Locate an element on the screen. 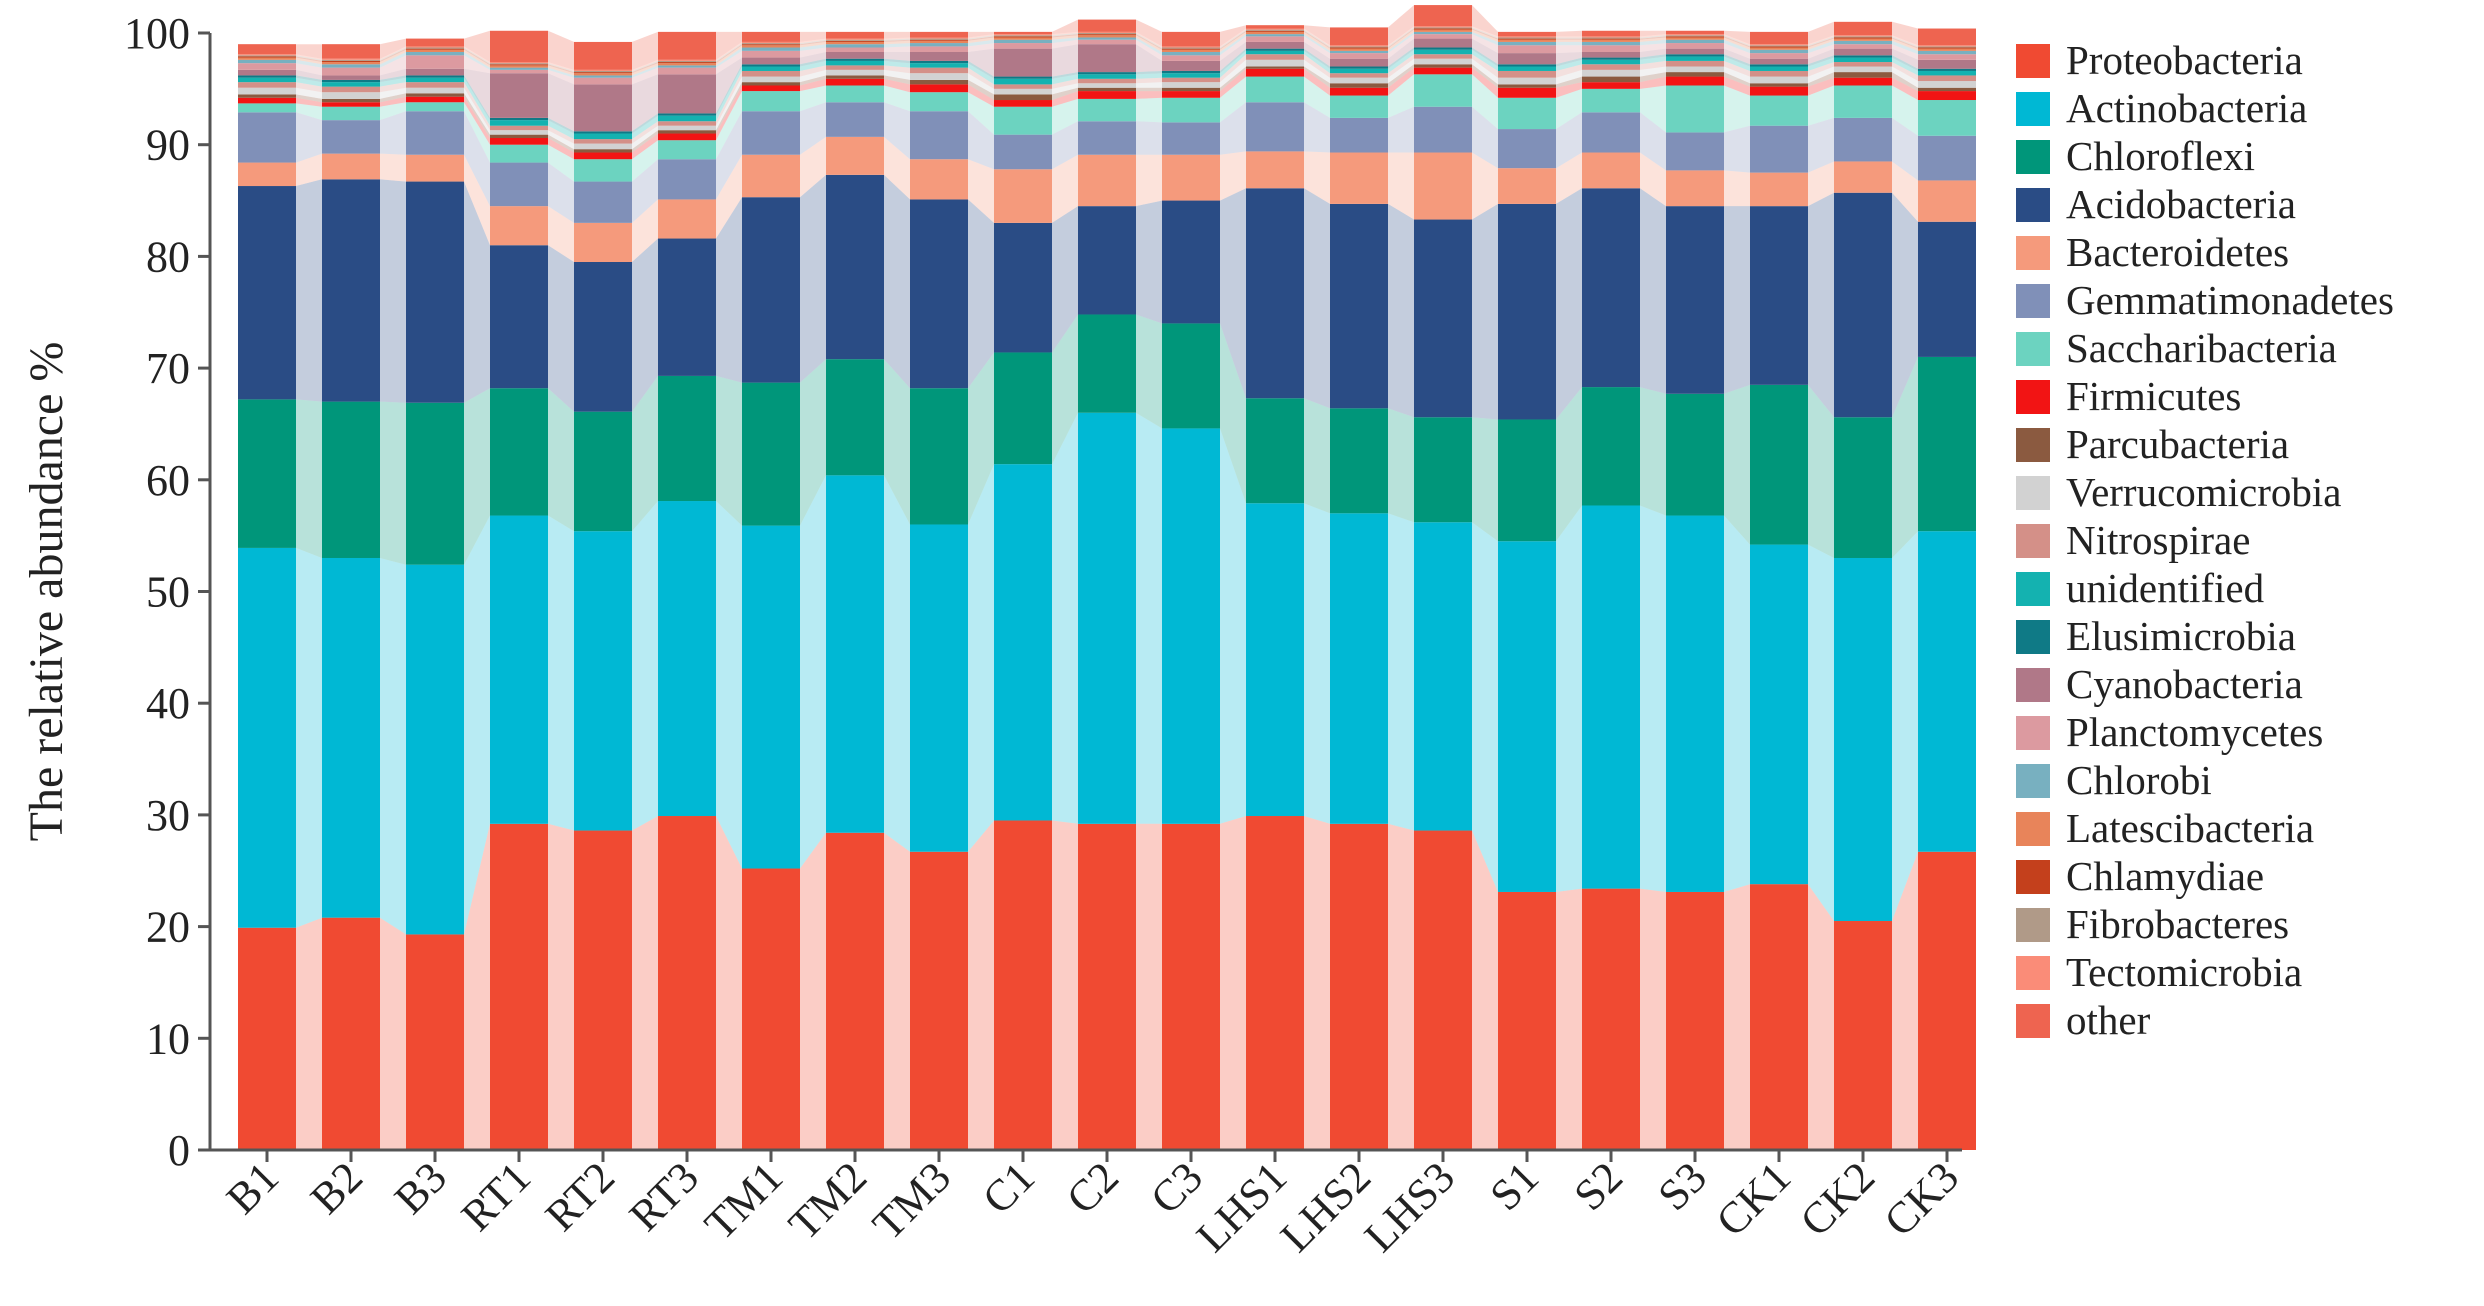 Image resolution: width=2484 pixels, height=1306 pixels. band-cyanobacteria-RT2 is located at coordinates (645, 103).